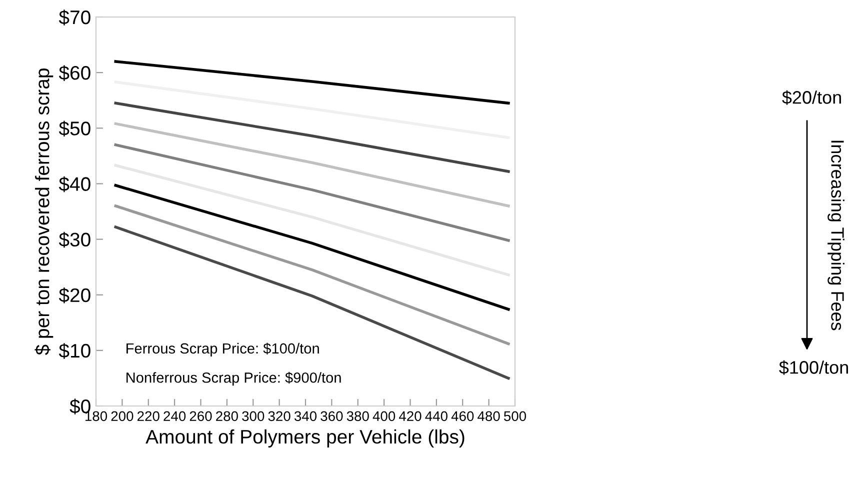 The height and width of the screenshot is (477, 866). Describe the element at coordinates (74, 128) in the screenshot. I see `y-tick-label: $50` at that location.